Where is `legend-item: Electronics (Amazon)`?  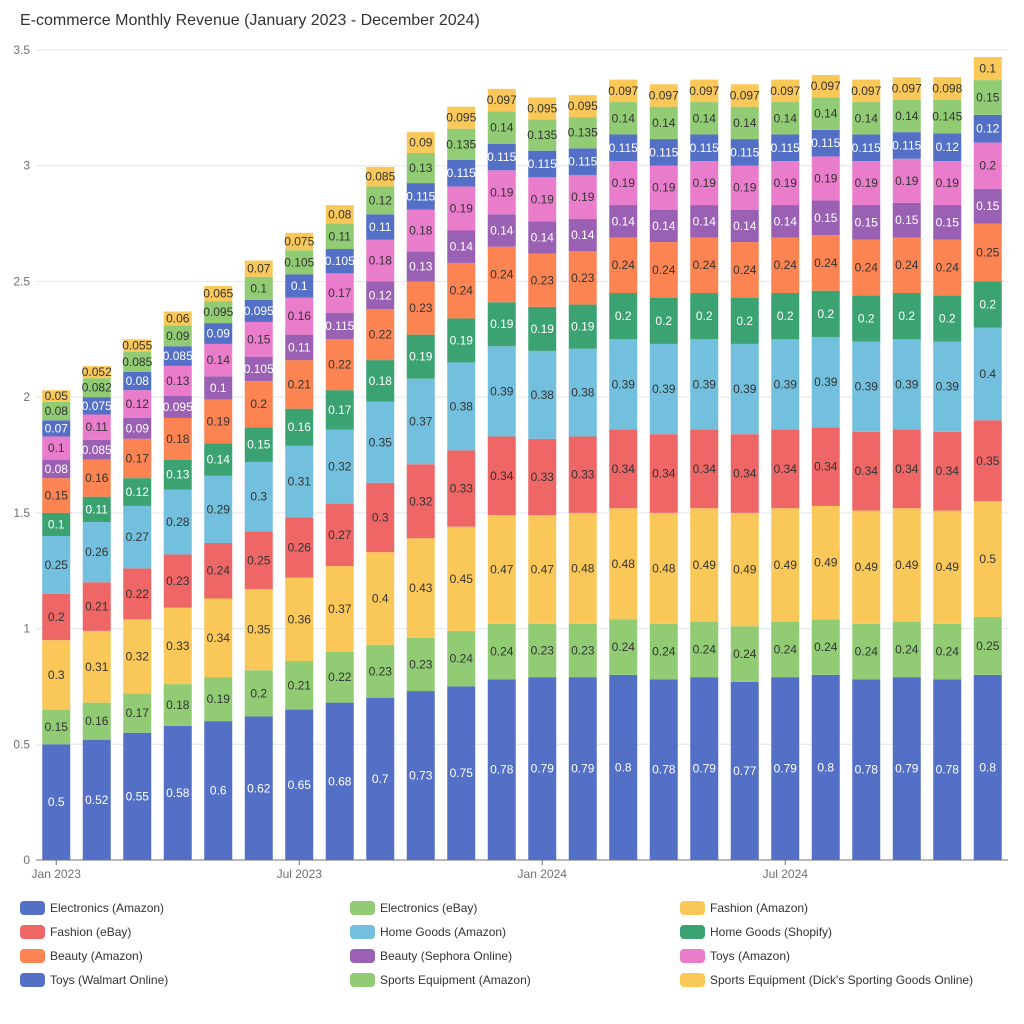
legend-item: Electronics (Amazon) is located at coordinates (185, 908).